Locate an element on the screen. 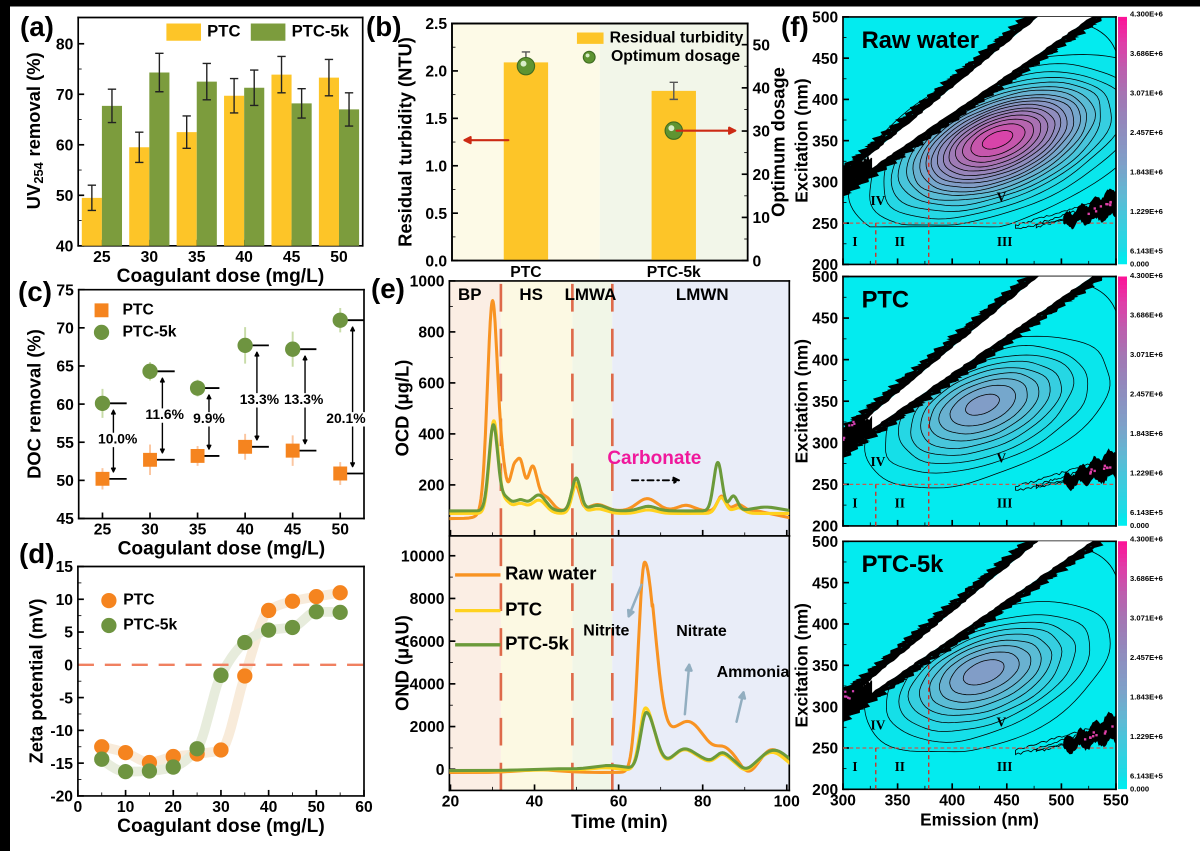 The width and height of the screenshot is (1200, 851). svg-text: 5 is located at coordinates (68, 633).